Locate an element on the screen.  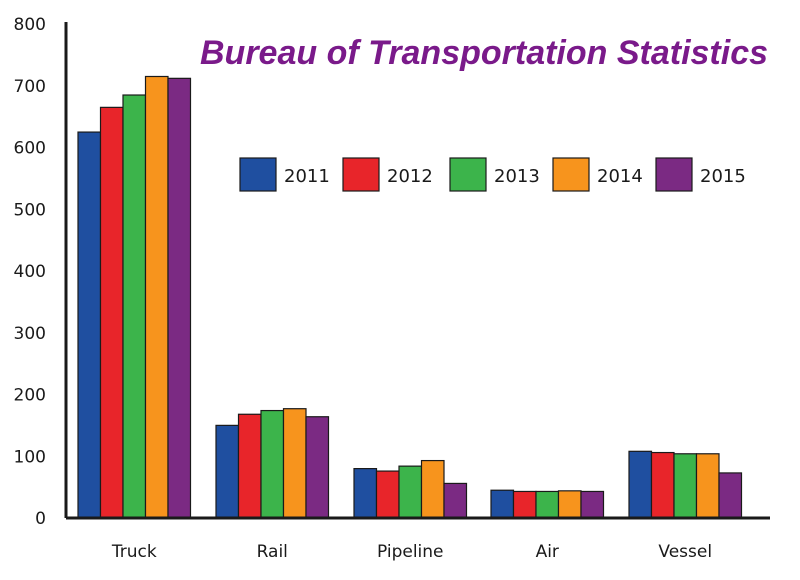
legend-item-2014: 2014 is located at coordinates (597, 174).